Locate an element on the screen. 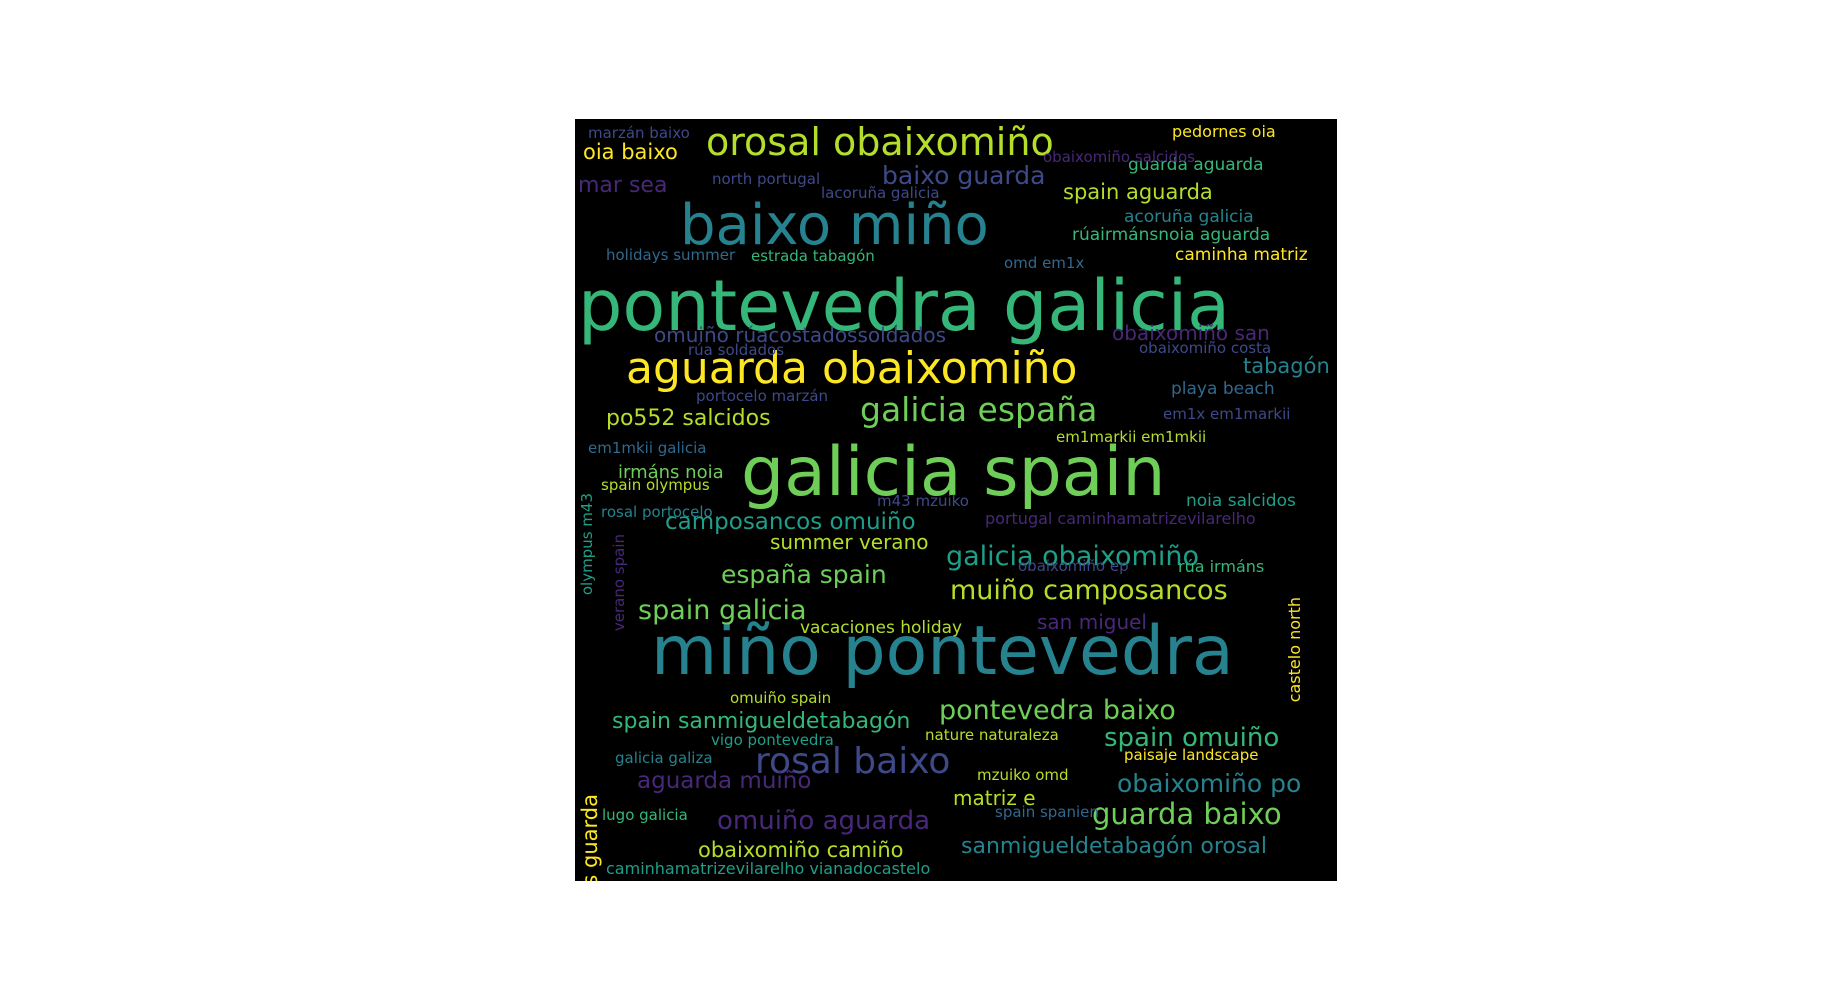 This screenshot has height=982, width=1848. word-cloud-term: north portugal is located at coordinates (766, 179).